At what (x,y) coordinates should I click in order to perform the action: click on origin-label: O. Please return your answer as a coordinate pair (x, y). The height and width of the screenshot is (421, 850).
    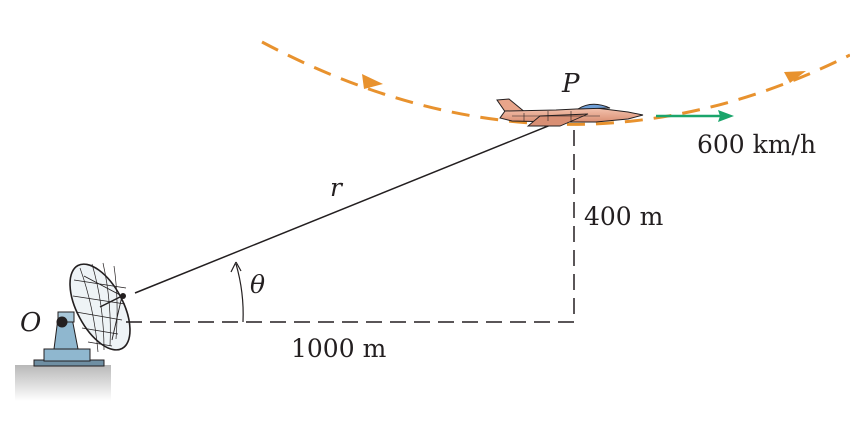
    Looking at the image, I should click on (30, 323).